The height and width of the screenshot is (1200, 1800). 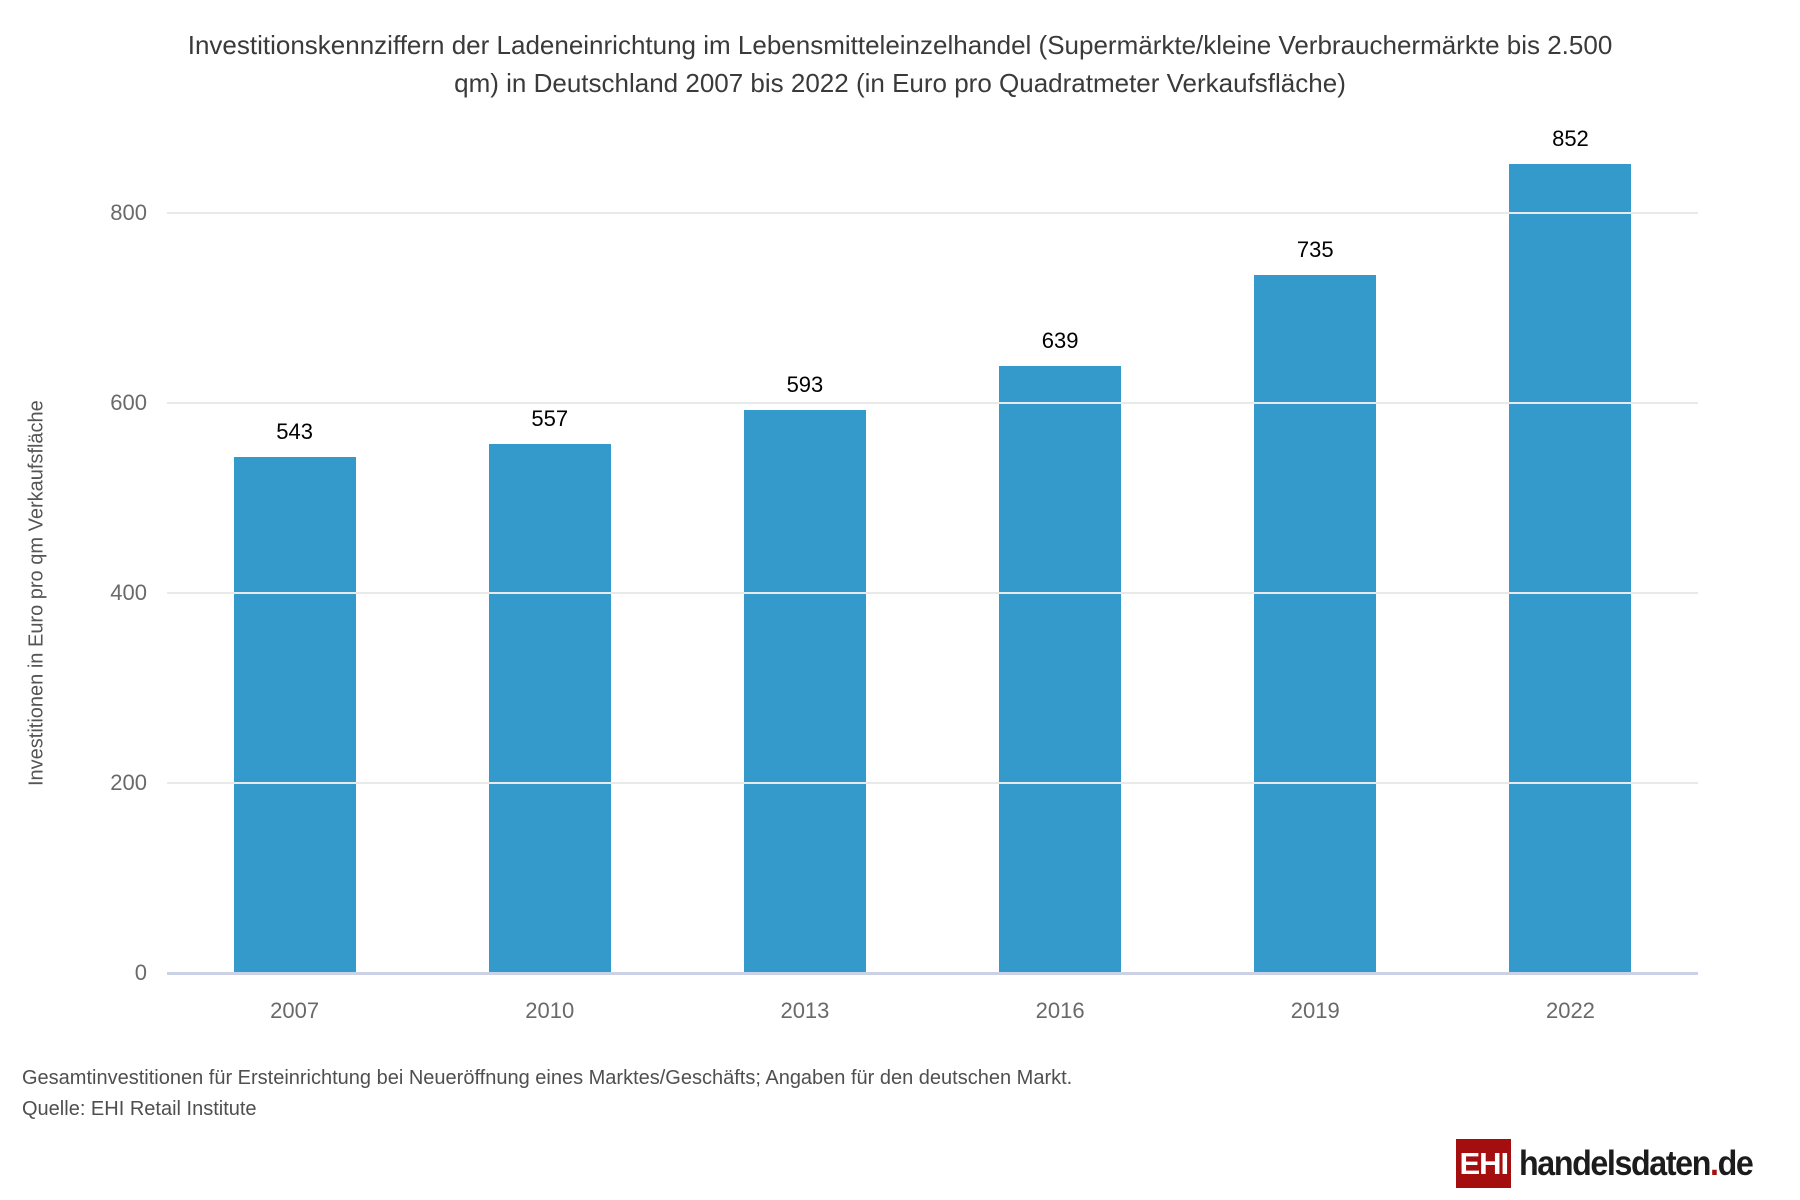 What do you see at coordinates (805, 1010) in the screenshot?
I see `x-tick-label-2013: 2013` at bounding box center [805, 1010].